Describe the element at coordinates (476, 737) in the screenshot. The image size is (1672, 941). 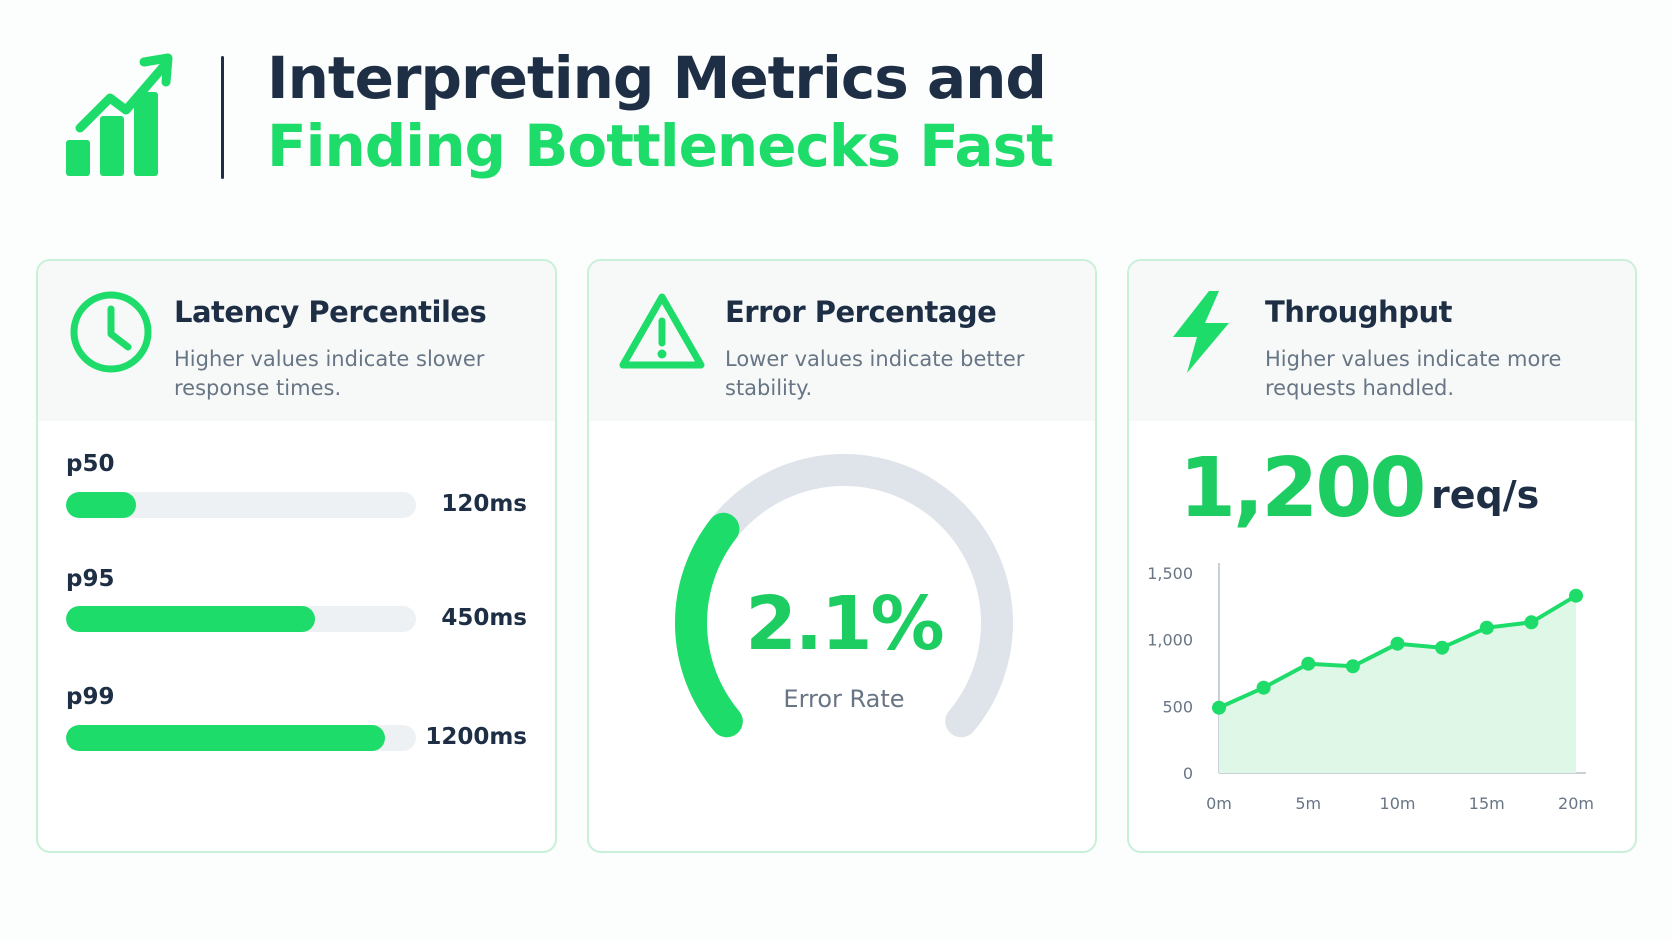
I see `p99-value: 1200ms` at that location.